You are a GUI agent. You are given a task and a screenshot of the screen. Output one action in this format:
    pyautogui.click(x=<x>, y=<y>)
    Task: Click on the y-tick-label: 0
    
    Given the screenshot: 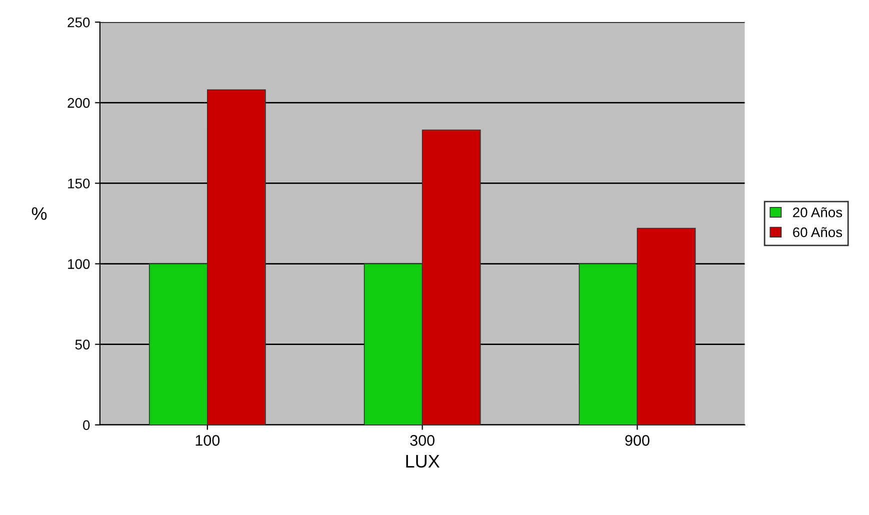 What is the action you would take?
    pyautogui.click(x=86, y=425)
    